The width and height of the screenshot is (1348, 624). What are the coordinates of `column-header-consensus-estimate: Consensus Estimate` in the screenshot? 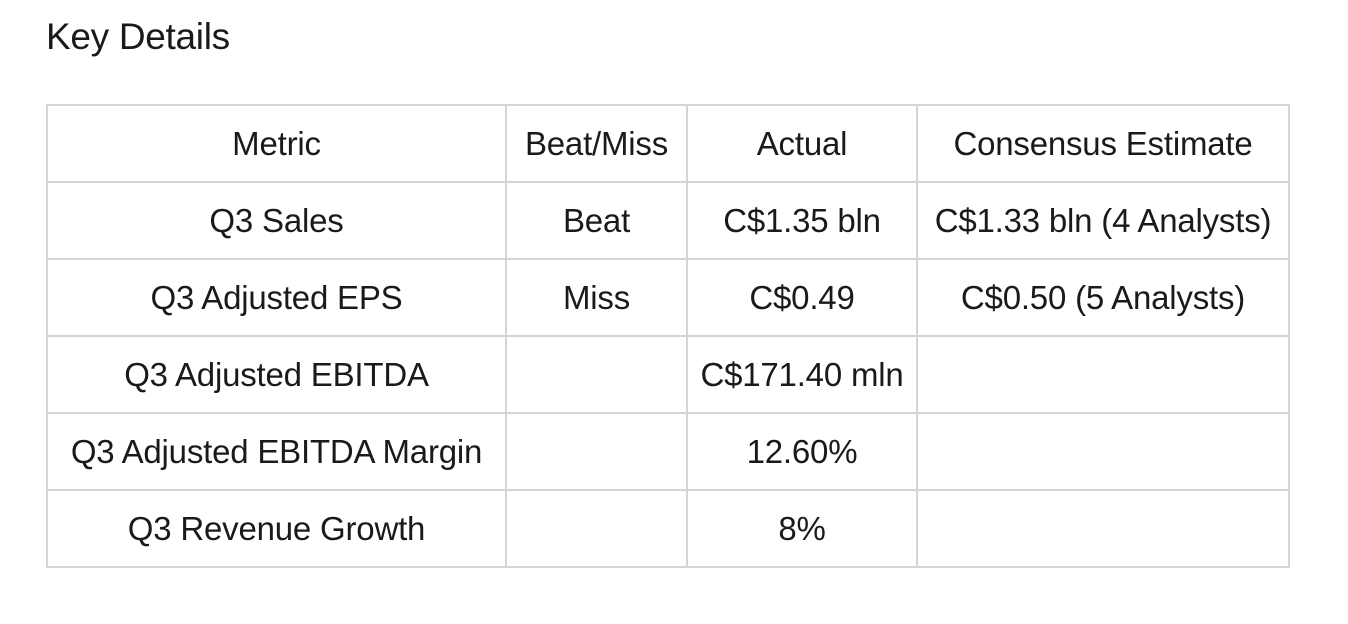 It's located at (1103, 144).